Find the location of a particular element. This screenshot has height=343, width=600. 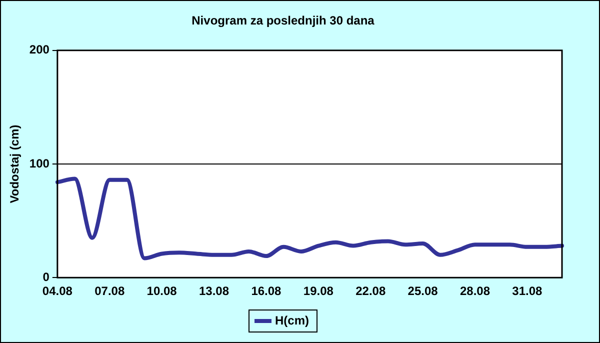

x-tick-label: 31.08 is located at coordinates (527, 291).